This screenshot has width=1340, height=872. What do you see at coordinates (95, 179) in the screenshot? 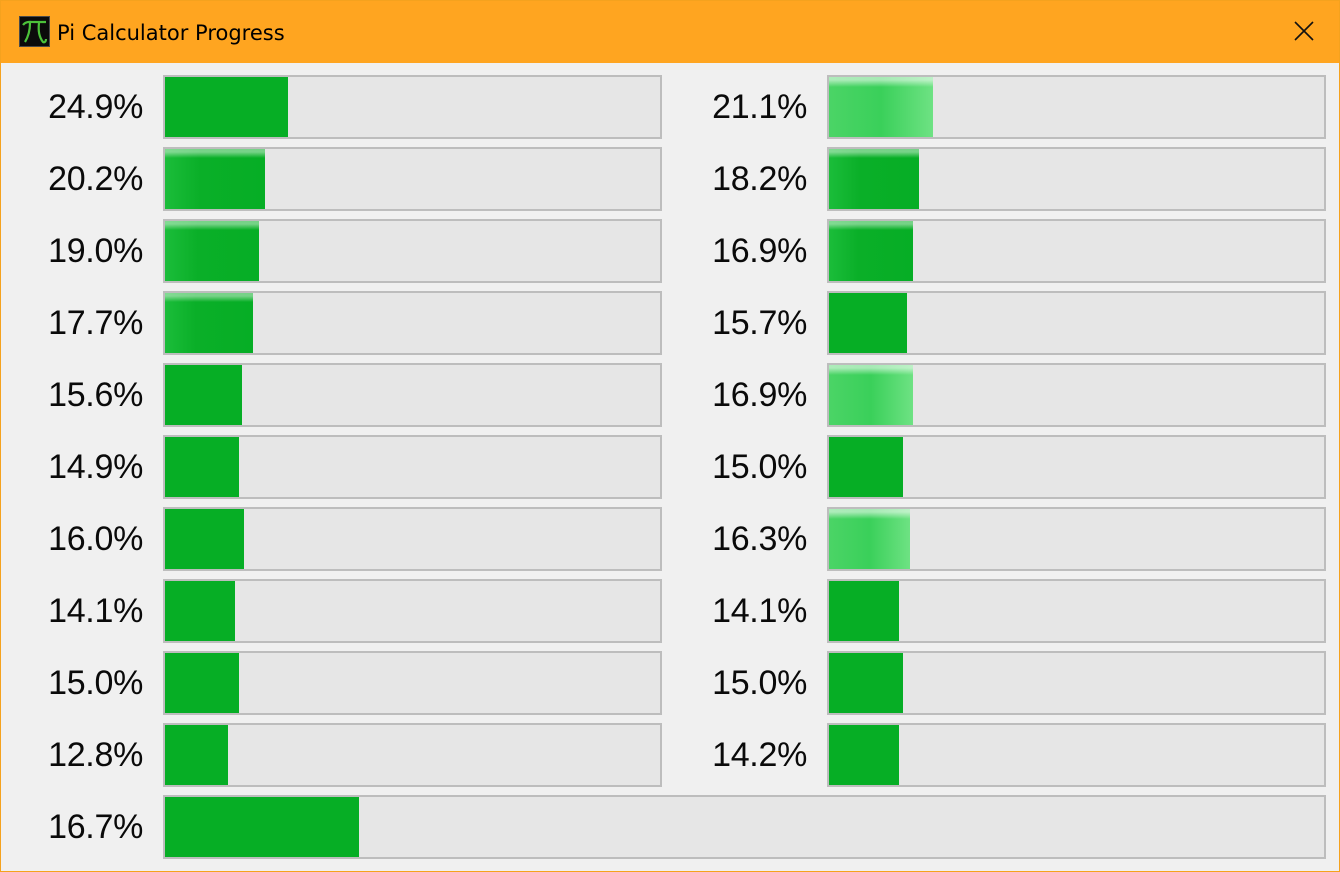
I see `progress-label-left-2: 20.2%` at bounding box center [95, 179].